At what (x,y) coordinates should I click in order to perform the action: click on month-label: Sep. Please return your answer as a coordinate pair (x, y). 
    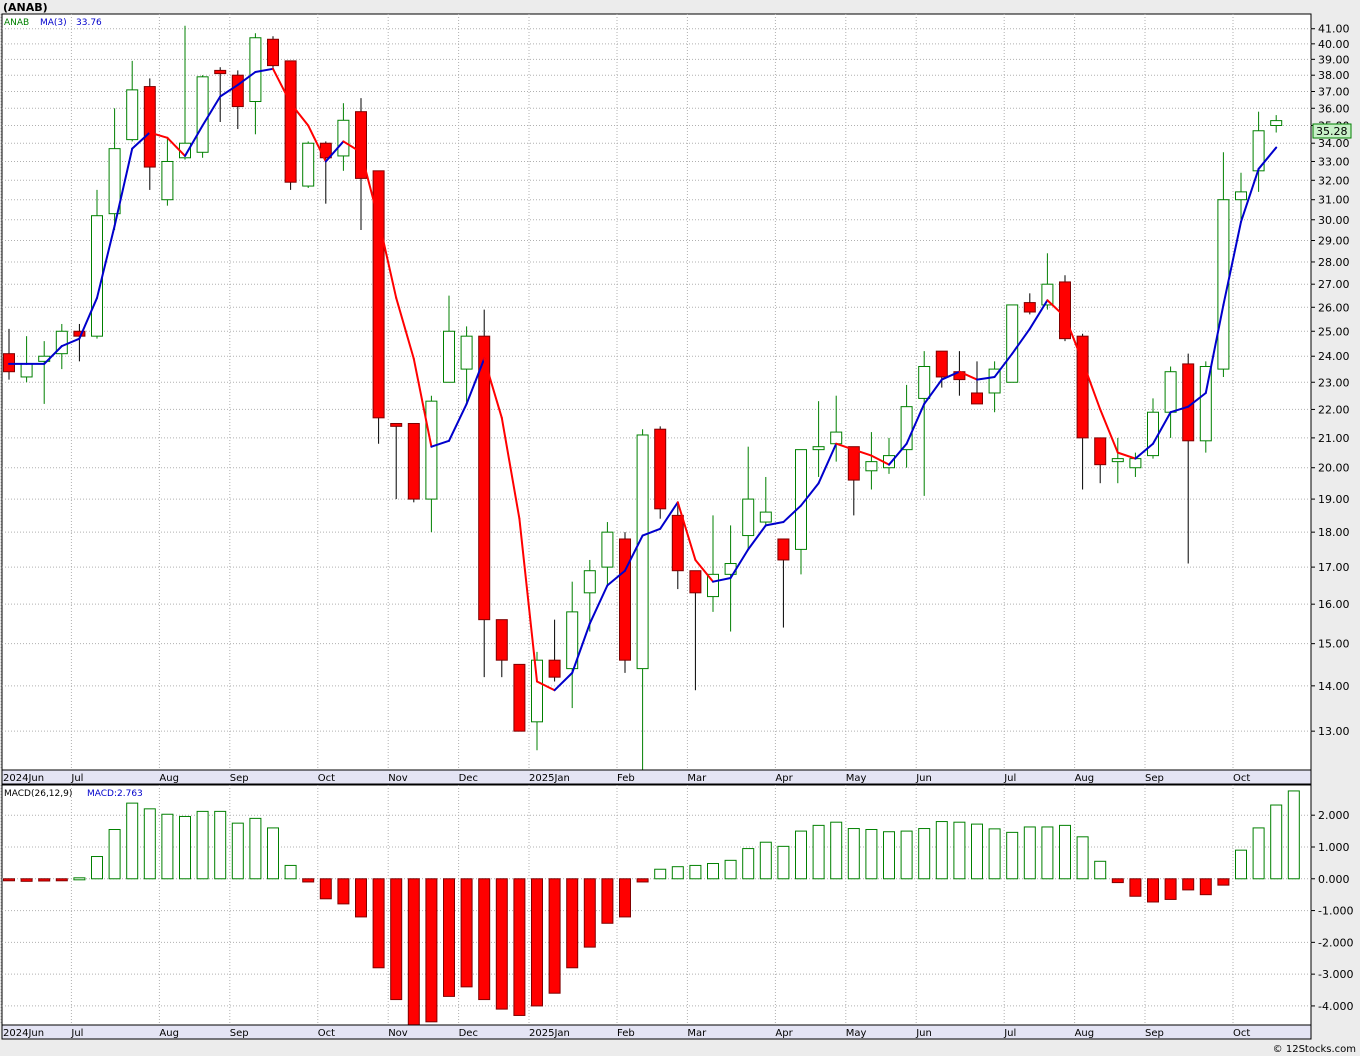
    Looking at the image, I should click on (239, 1033).